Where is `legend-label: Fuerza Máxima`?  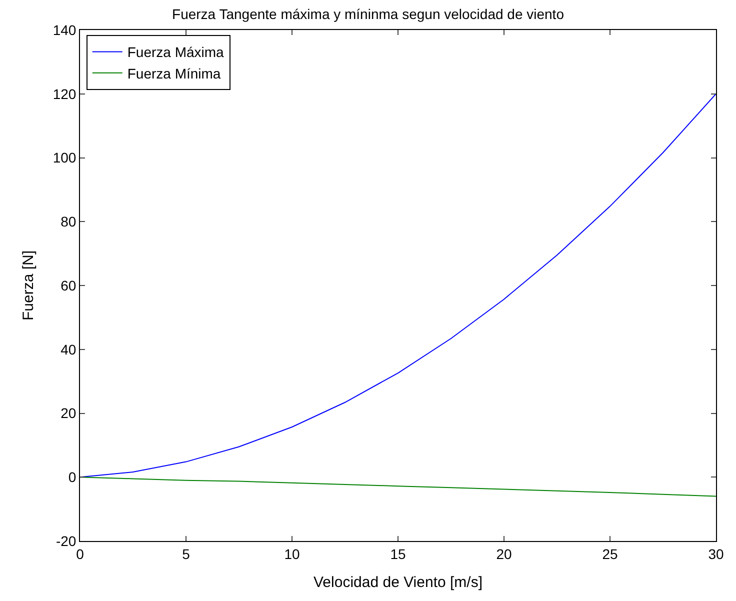
legend-label: Fuerza Máxima is located at coordinates (175, 52).